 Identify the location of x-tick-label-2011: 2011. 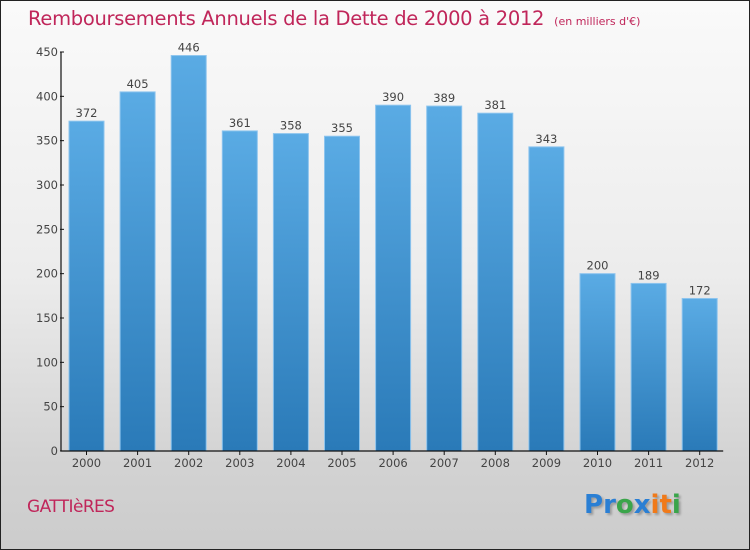
(648, 463).